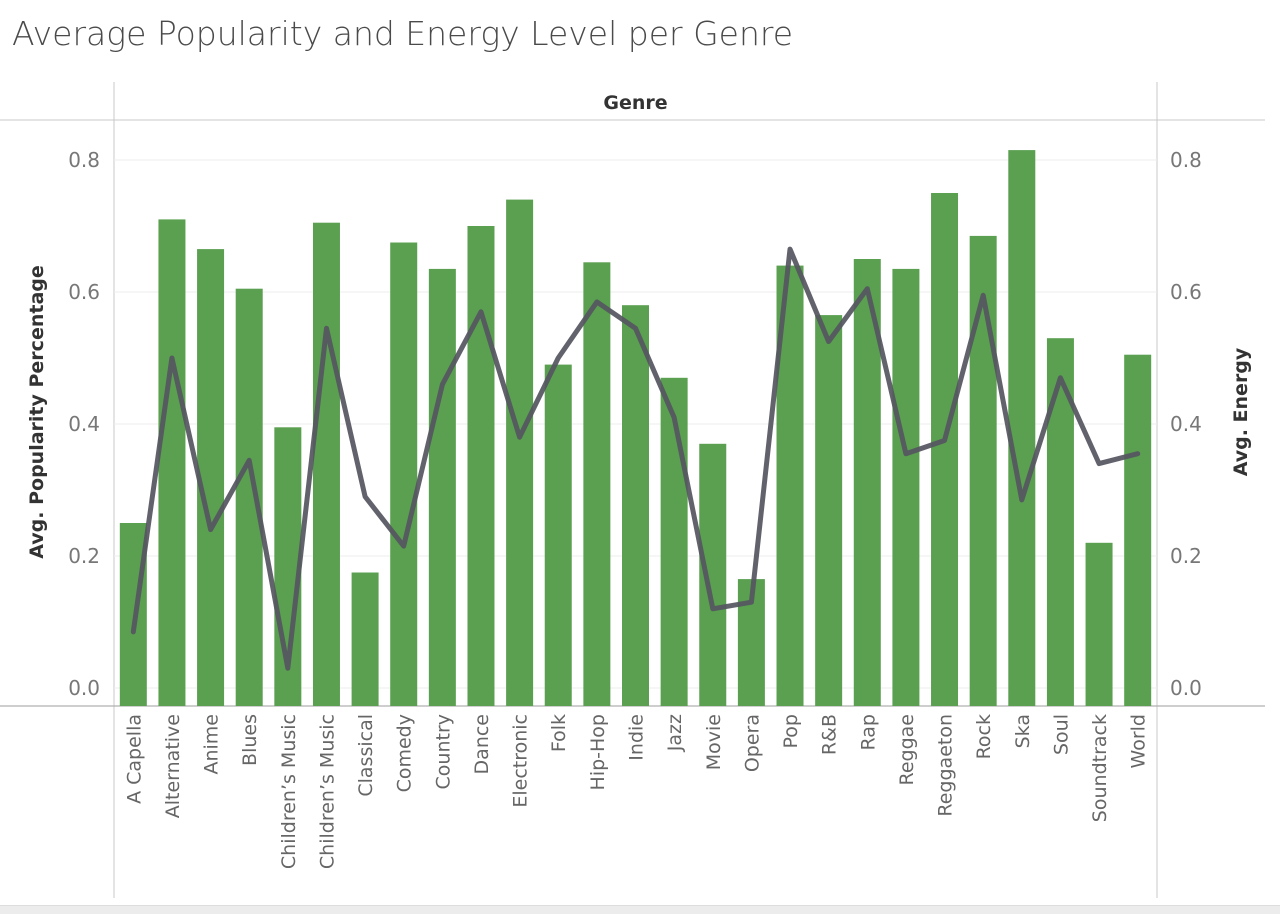 This screenshot has width=1280, height=914. What do you see at coordinates (521, 761) in the screenshot?
I see `x-tick-label: Electronic` at bounding box center [521, 761].